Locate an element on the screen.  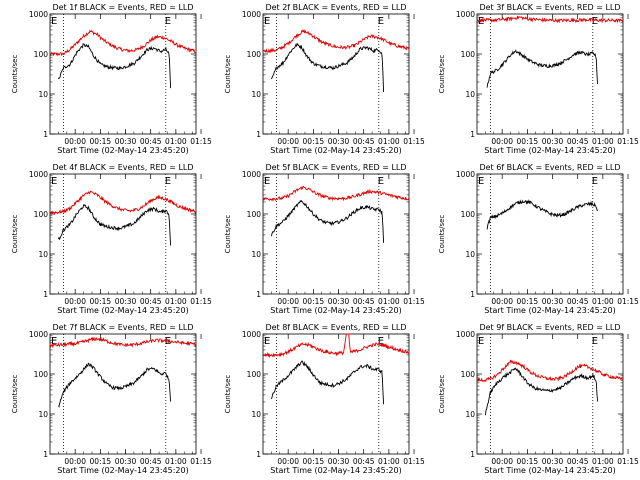
panel-title: Det 3f BLACK = Events, RED = LLD is located at coordinates (549, 7).